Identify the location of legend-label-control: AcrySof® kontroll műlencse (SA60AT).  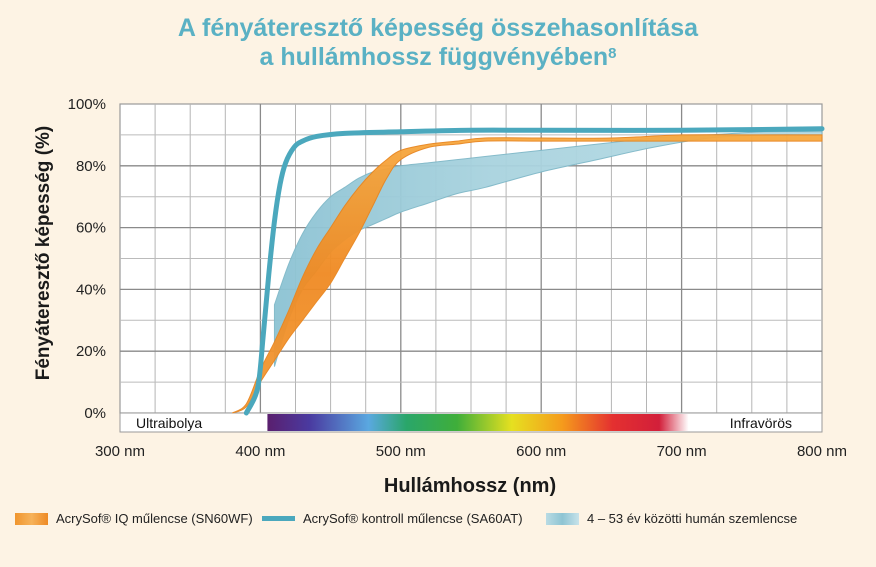
(413, 518).